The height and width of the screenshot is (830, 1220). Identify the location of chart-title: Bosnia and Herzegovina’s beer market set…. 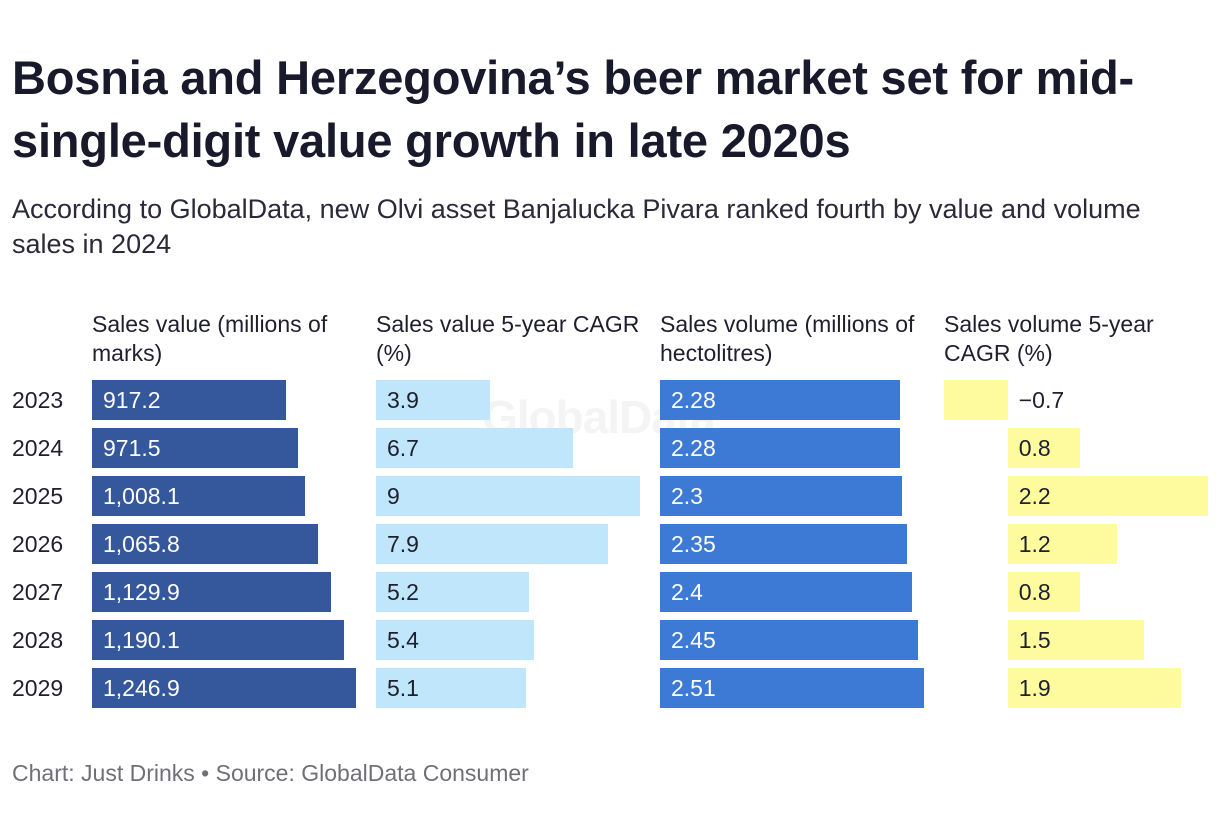
(573, 109).